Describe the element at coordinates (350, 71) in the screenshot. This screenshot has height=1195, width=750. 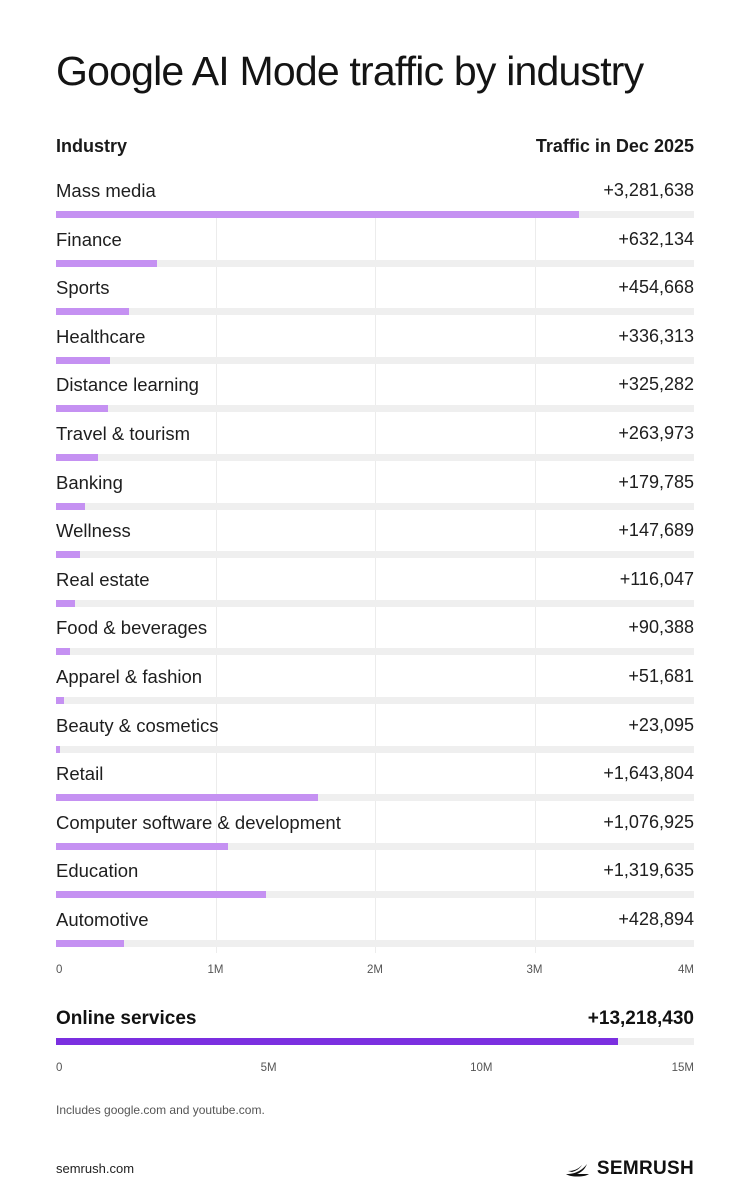
I see `chart-title: Google AI Mode traffic by industry` at that location.